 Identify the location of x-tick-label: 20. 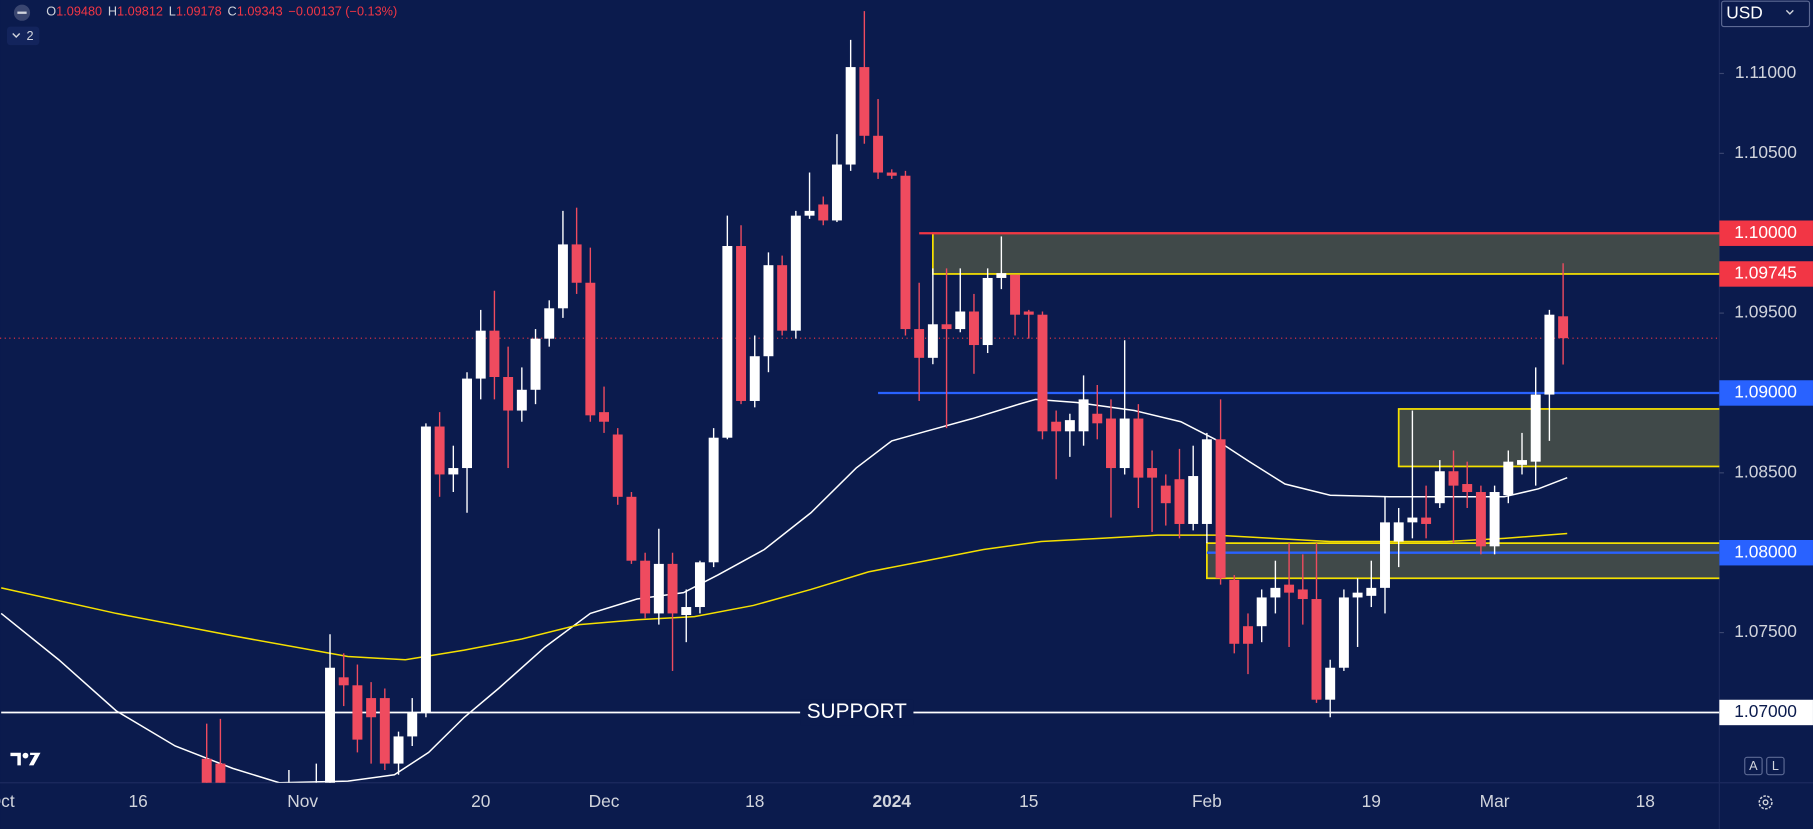
(480, 801).